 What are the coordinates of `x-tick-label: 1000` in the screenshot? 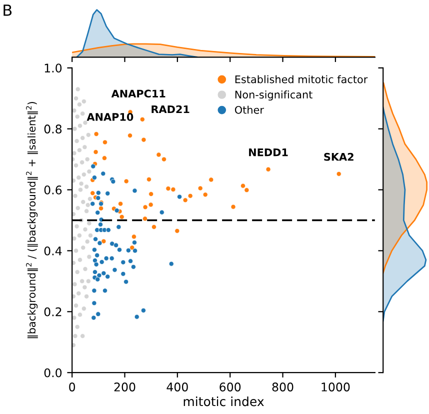 It's located at (336, 387).